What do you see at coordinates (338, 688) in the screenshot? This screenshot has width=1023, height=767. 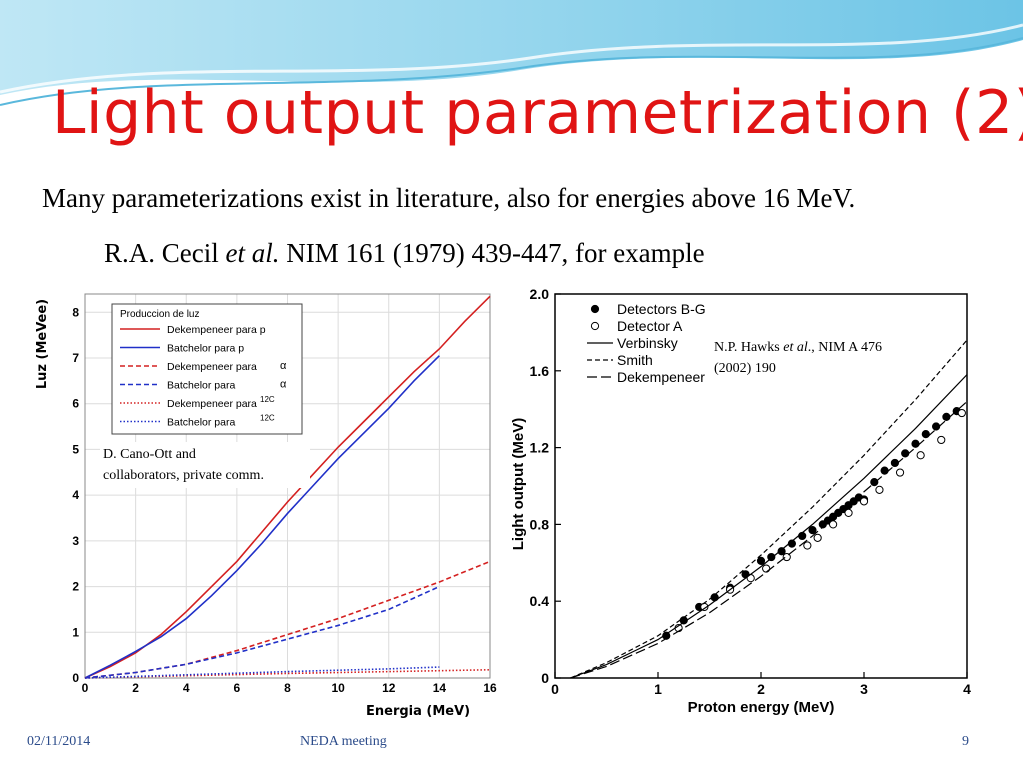 I see `left-chart-x-tick: 10` at bounding box center [338, 688].